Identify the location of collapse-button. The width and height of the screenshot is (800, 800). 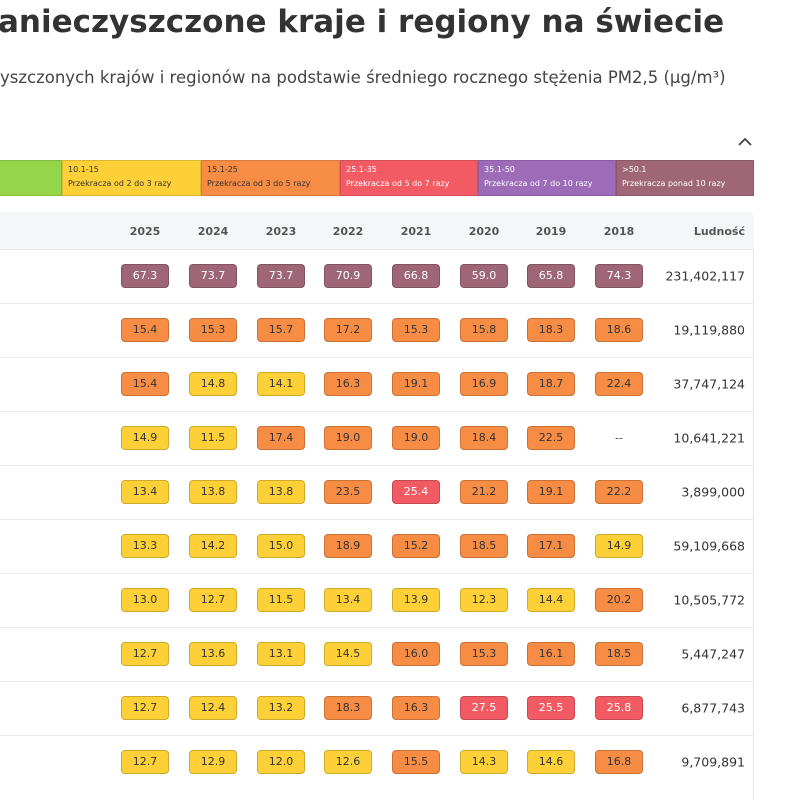
(745, 142).